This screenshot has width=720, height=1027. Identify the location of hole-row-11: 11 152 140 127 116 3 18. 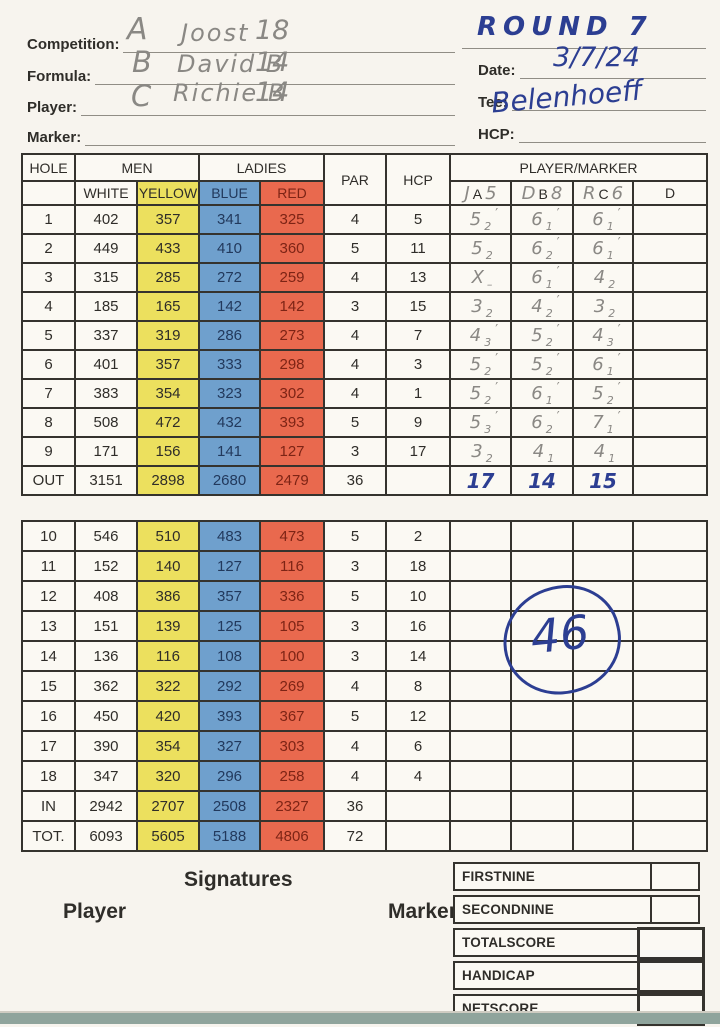
(364, 566).